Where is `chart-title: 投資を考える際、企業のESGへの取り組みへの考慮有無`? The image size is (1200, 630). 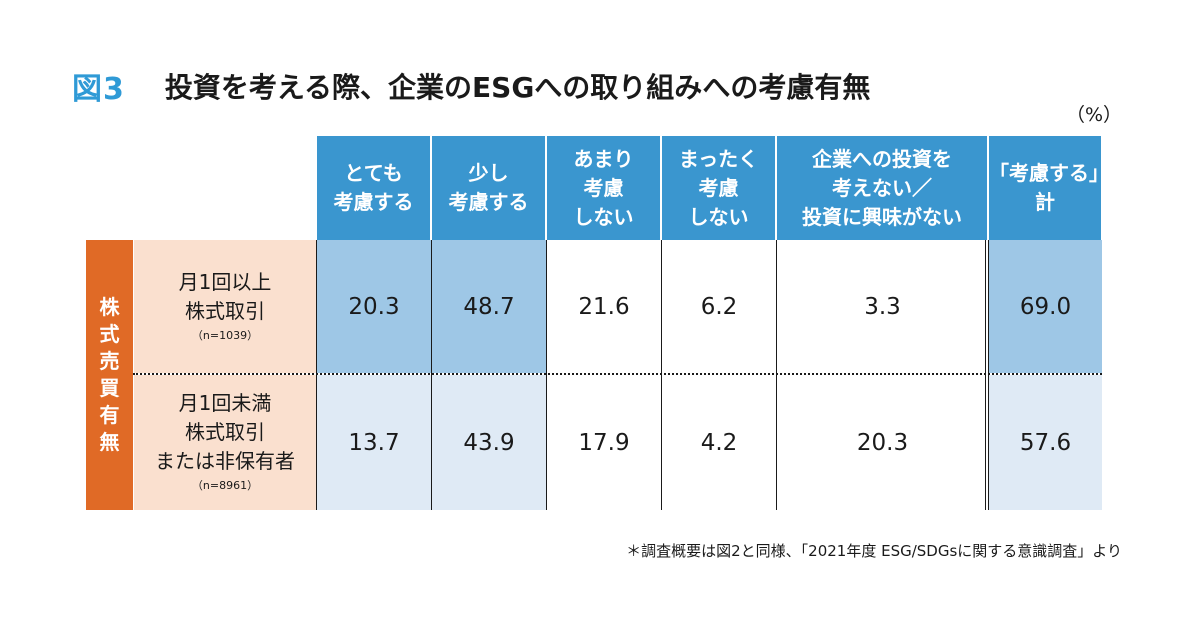 chart-title: 投資を考える際、企業のESGへの取り組みへの考慮有無 is located at coordinates (517, 87).